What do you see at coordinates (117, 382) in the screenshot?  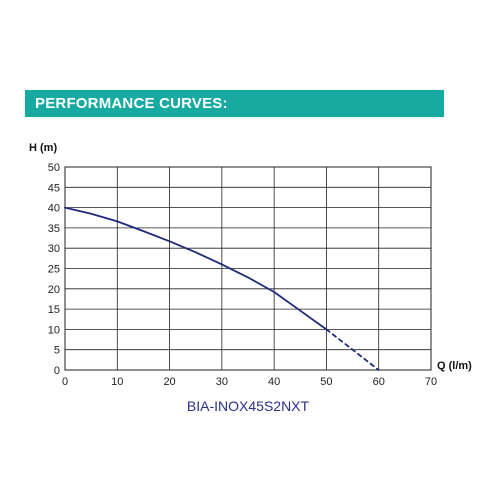 I see `x-tick-label: 10` at bounding box center [117, 382].